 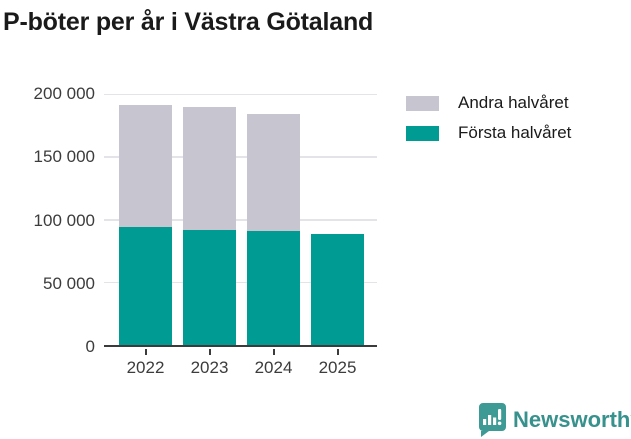 What do you see at coordinates (69, 283) in the screenshot?
I see `y-tick-label: 50 000` at bounding box center [69, 283].